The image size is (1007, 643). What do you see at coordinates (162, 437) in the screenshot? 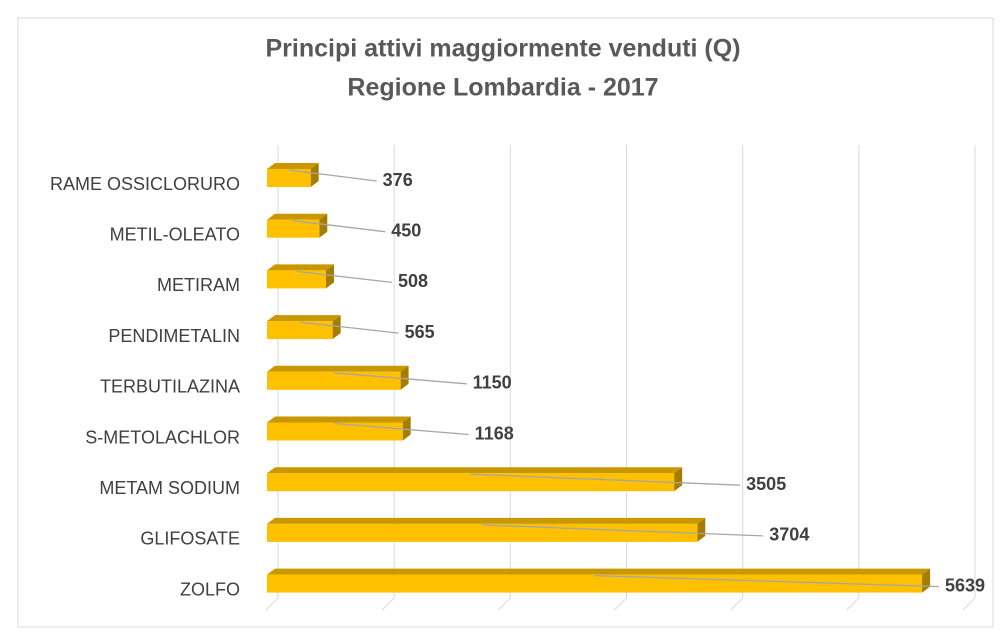
I see `y-tick-label: S-METOLACHLOR` at bounding box center [162, 437].